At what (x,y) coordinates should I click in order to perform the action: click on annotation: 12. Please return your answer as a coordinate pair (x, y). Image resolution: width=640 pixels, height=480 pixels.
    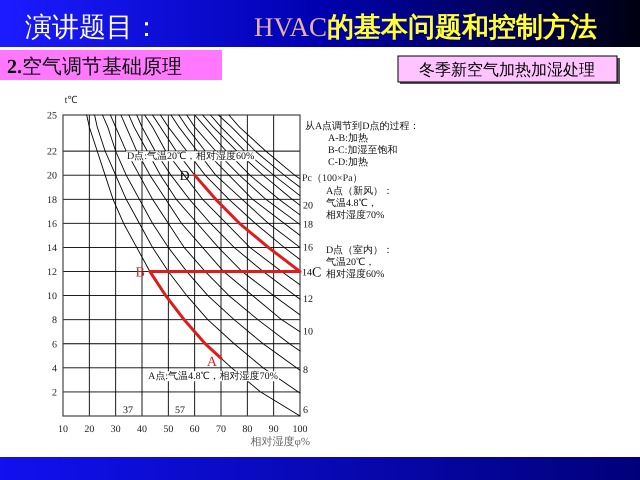
    Looking at the image, I should click on (308, 300).